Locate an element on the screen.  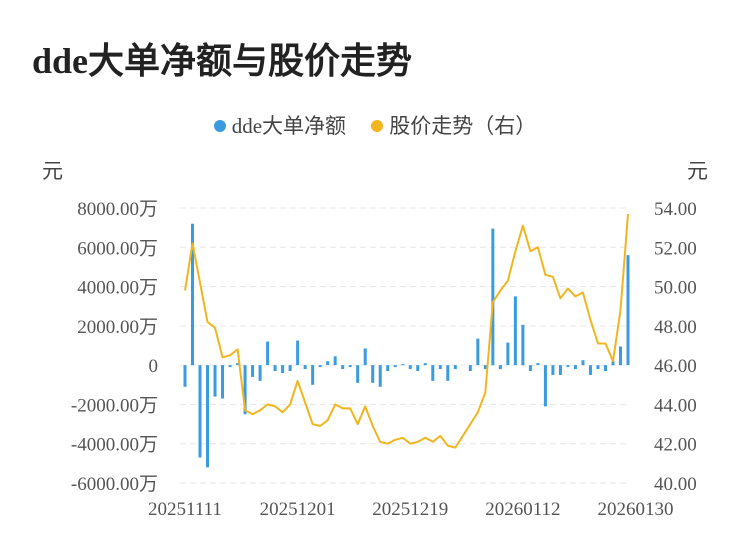
legend-item-dde: dde大单净额 is located at coordinates (280, 125).